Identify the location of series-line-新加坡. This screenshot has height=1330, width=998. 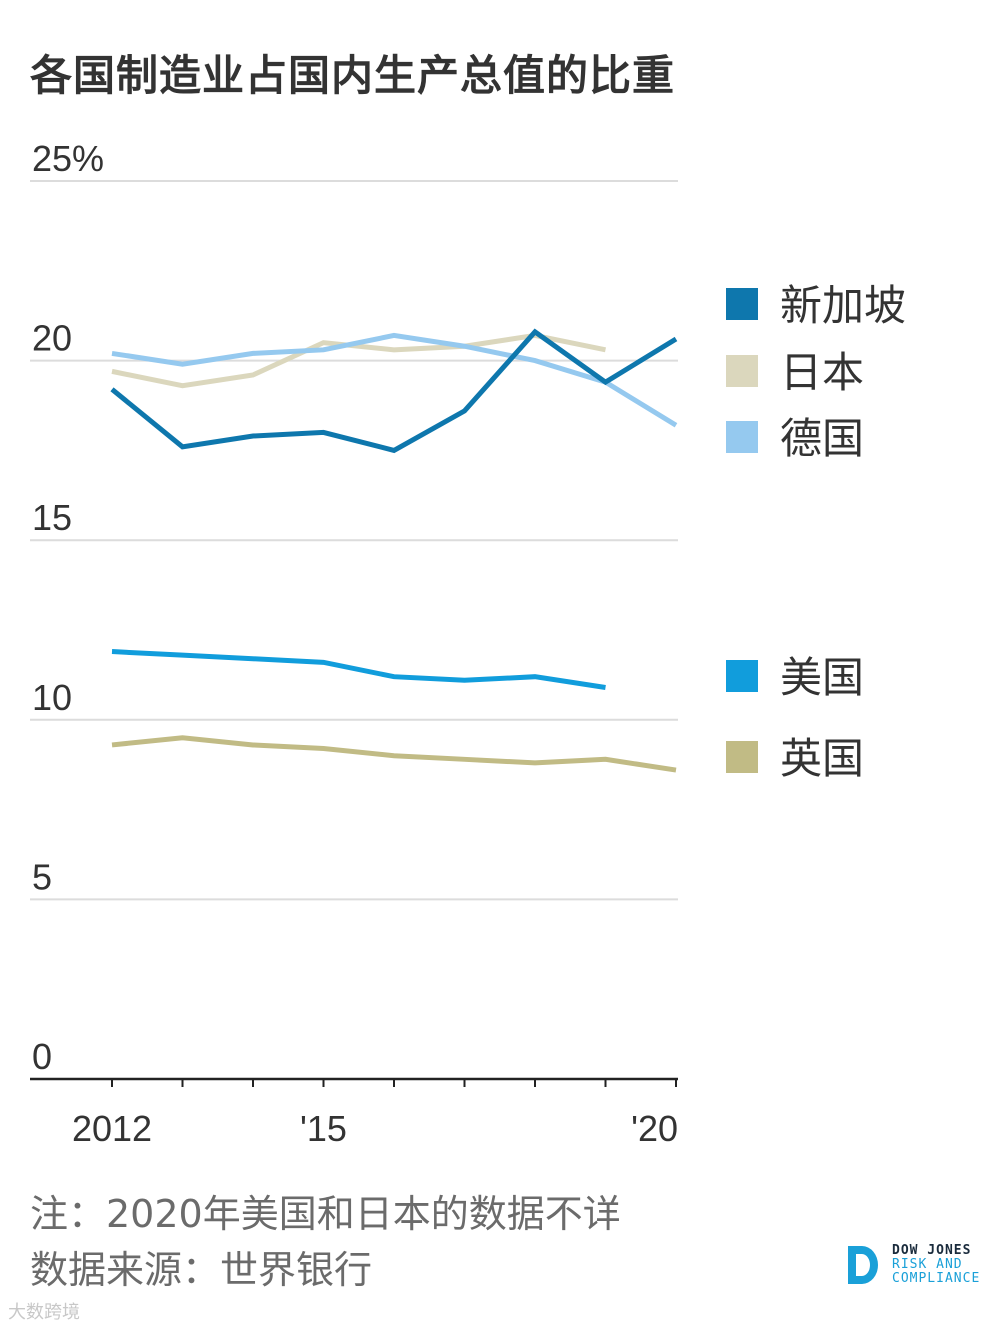
(394, 391).